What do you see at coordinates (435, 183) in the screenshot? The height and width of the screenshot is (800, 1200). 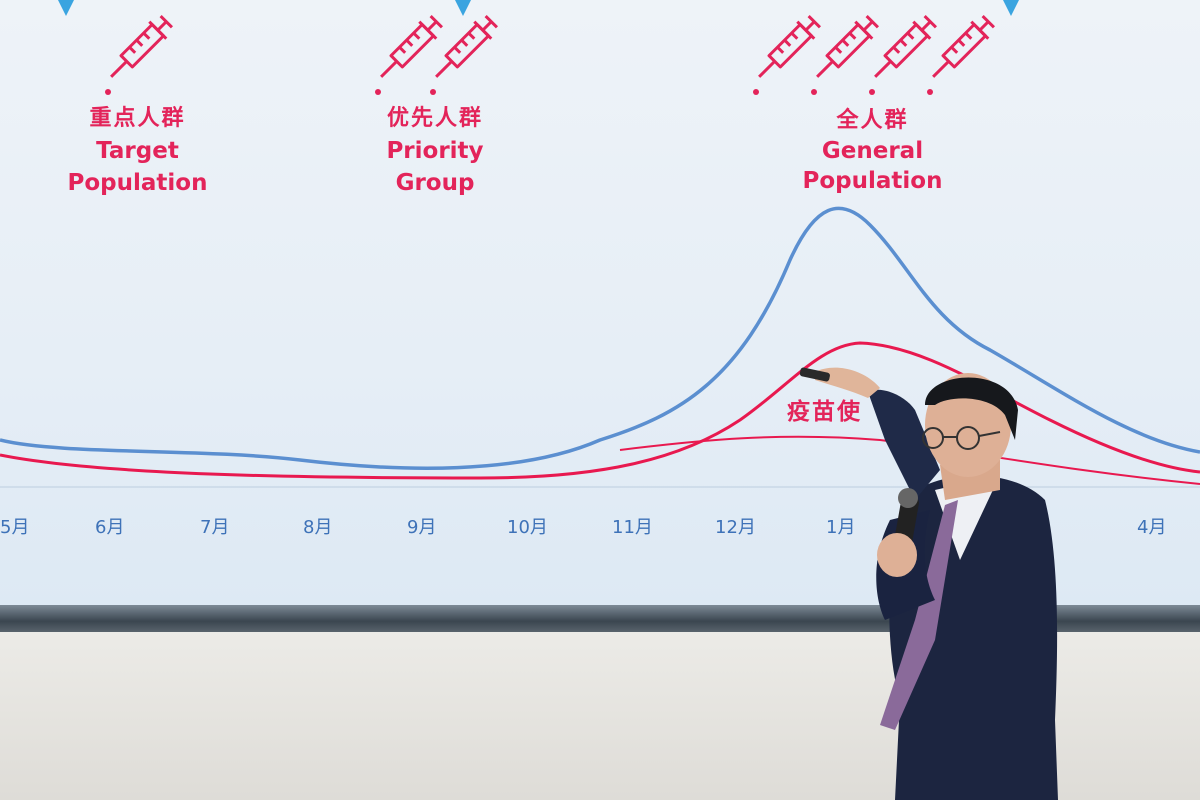 I see `phase-en: Group` at bounding box center [435, 183].